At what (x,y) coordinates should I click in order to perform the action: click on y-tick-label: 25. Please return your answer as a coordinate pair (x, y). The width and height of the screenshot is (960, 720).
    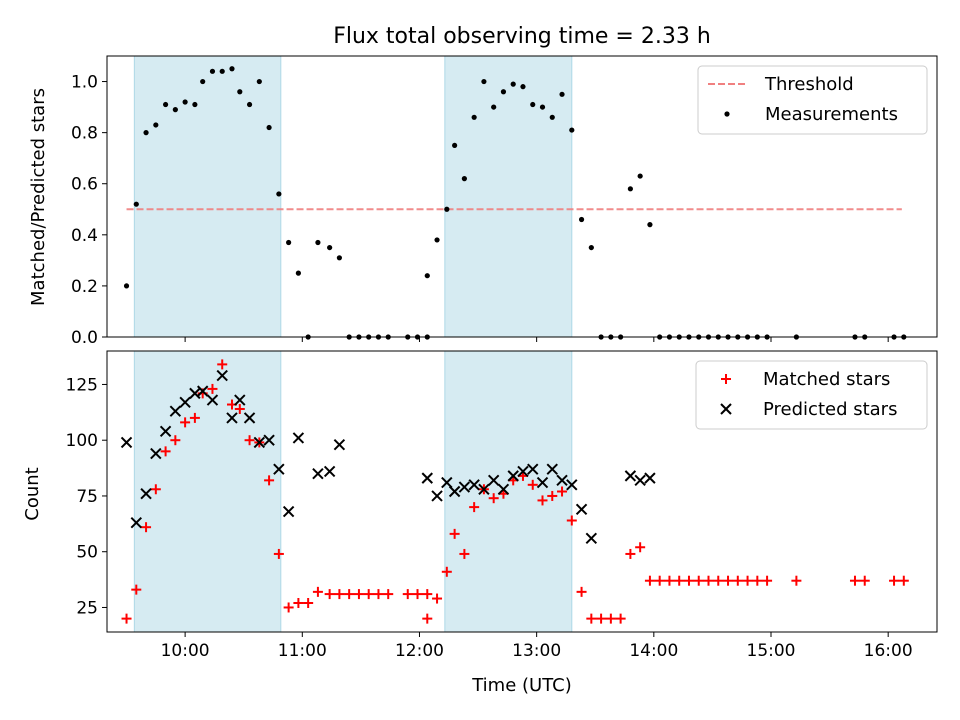
    Looking at the image, I should click on (87, 608).